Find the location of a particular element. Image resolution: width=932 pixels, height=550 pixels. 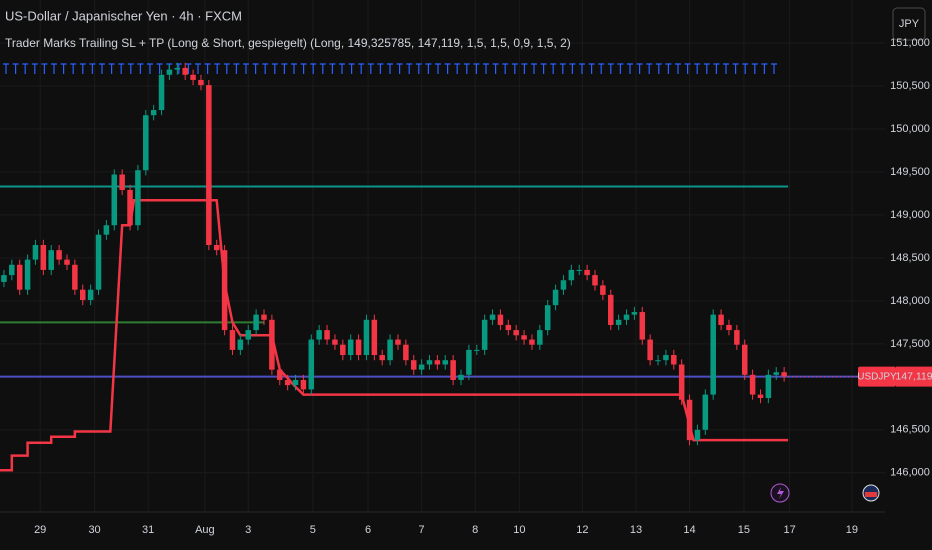

y-tick-label: 147,500 is located at coordinates (910, 344).